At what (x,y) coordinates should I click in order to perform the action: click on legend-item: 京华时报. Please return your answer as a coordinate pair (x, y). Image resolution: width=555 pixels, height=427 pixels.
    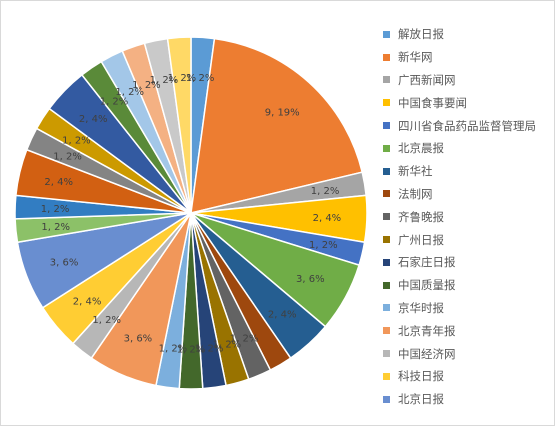
    Looking at the image, I should click on (469, 308).